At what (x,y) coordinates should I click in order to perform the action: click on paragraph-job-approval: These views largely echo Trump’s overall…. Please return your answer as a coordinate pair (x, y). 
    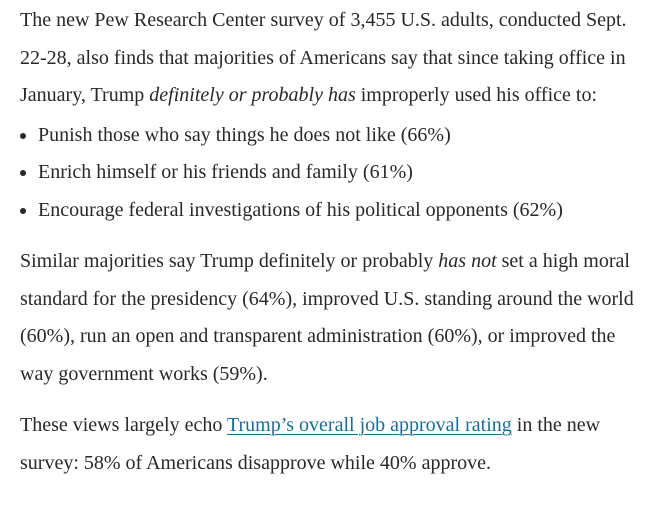
    Looking at the image, I should click on (331, 444).